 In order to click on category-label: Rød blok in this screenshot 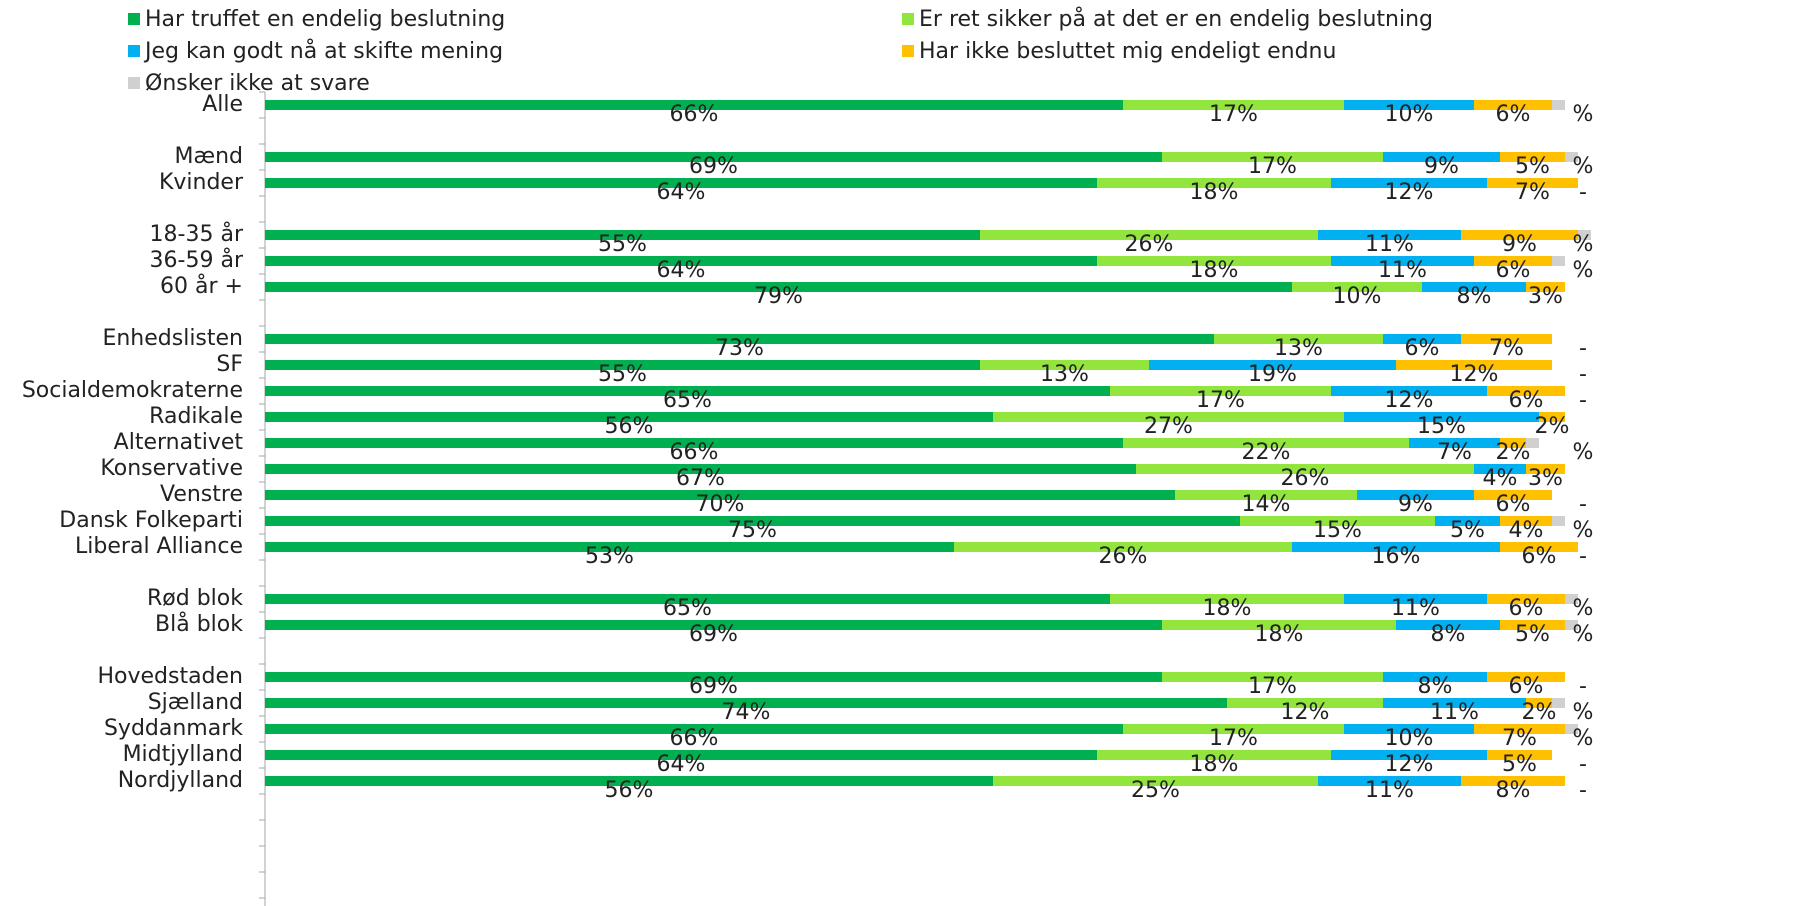, I will do `click(195, 598)`.